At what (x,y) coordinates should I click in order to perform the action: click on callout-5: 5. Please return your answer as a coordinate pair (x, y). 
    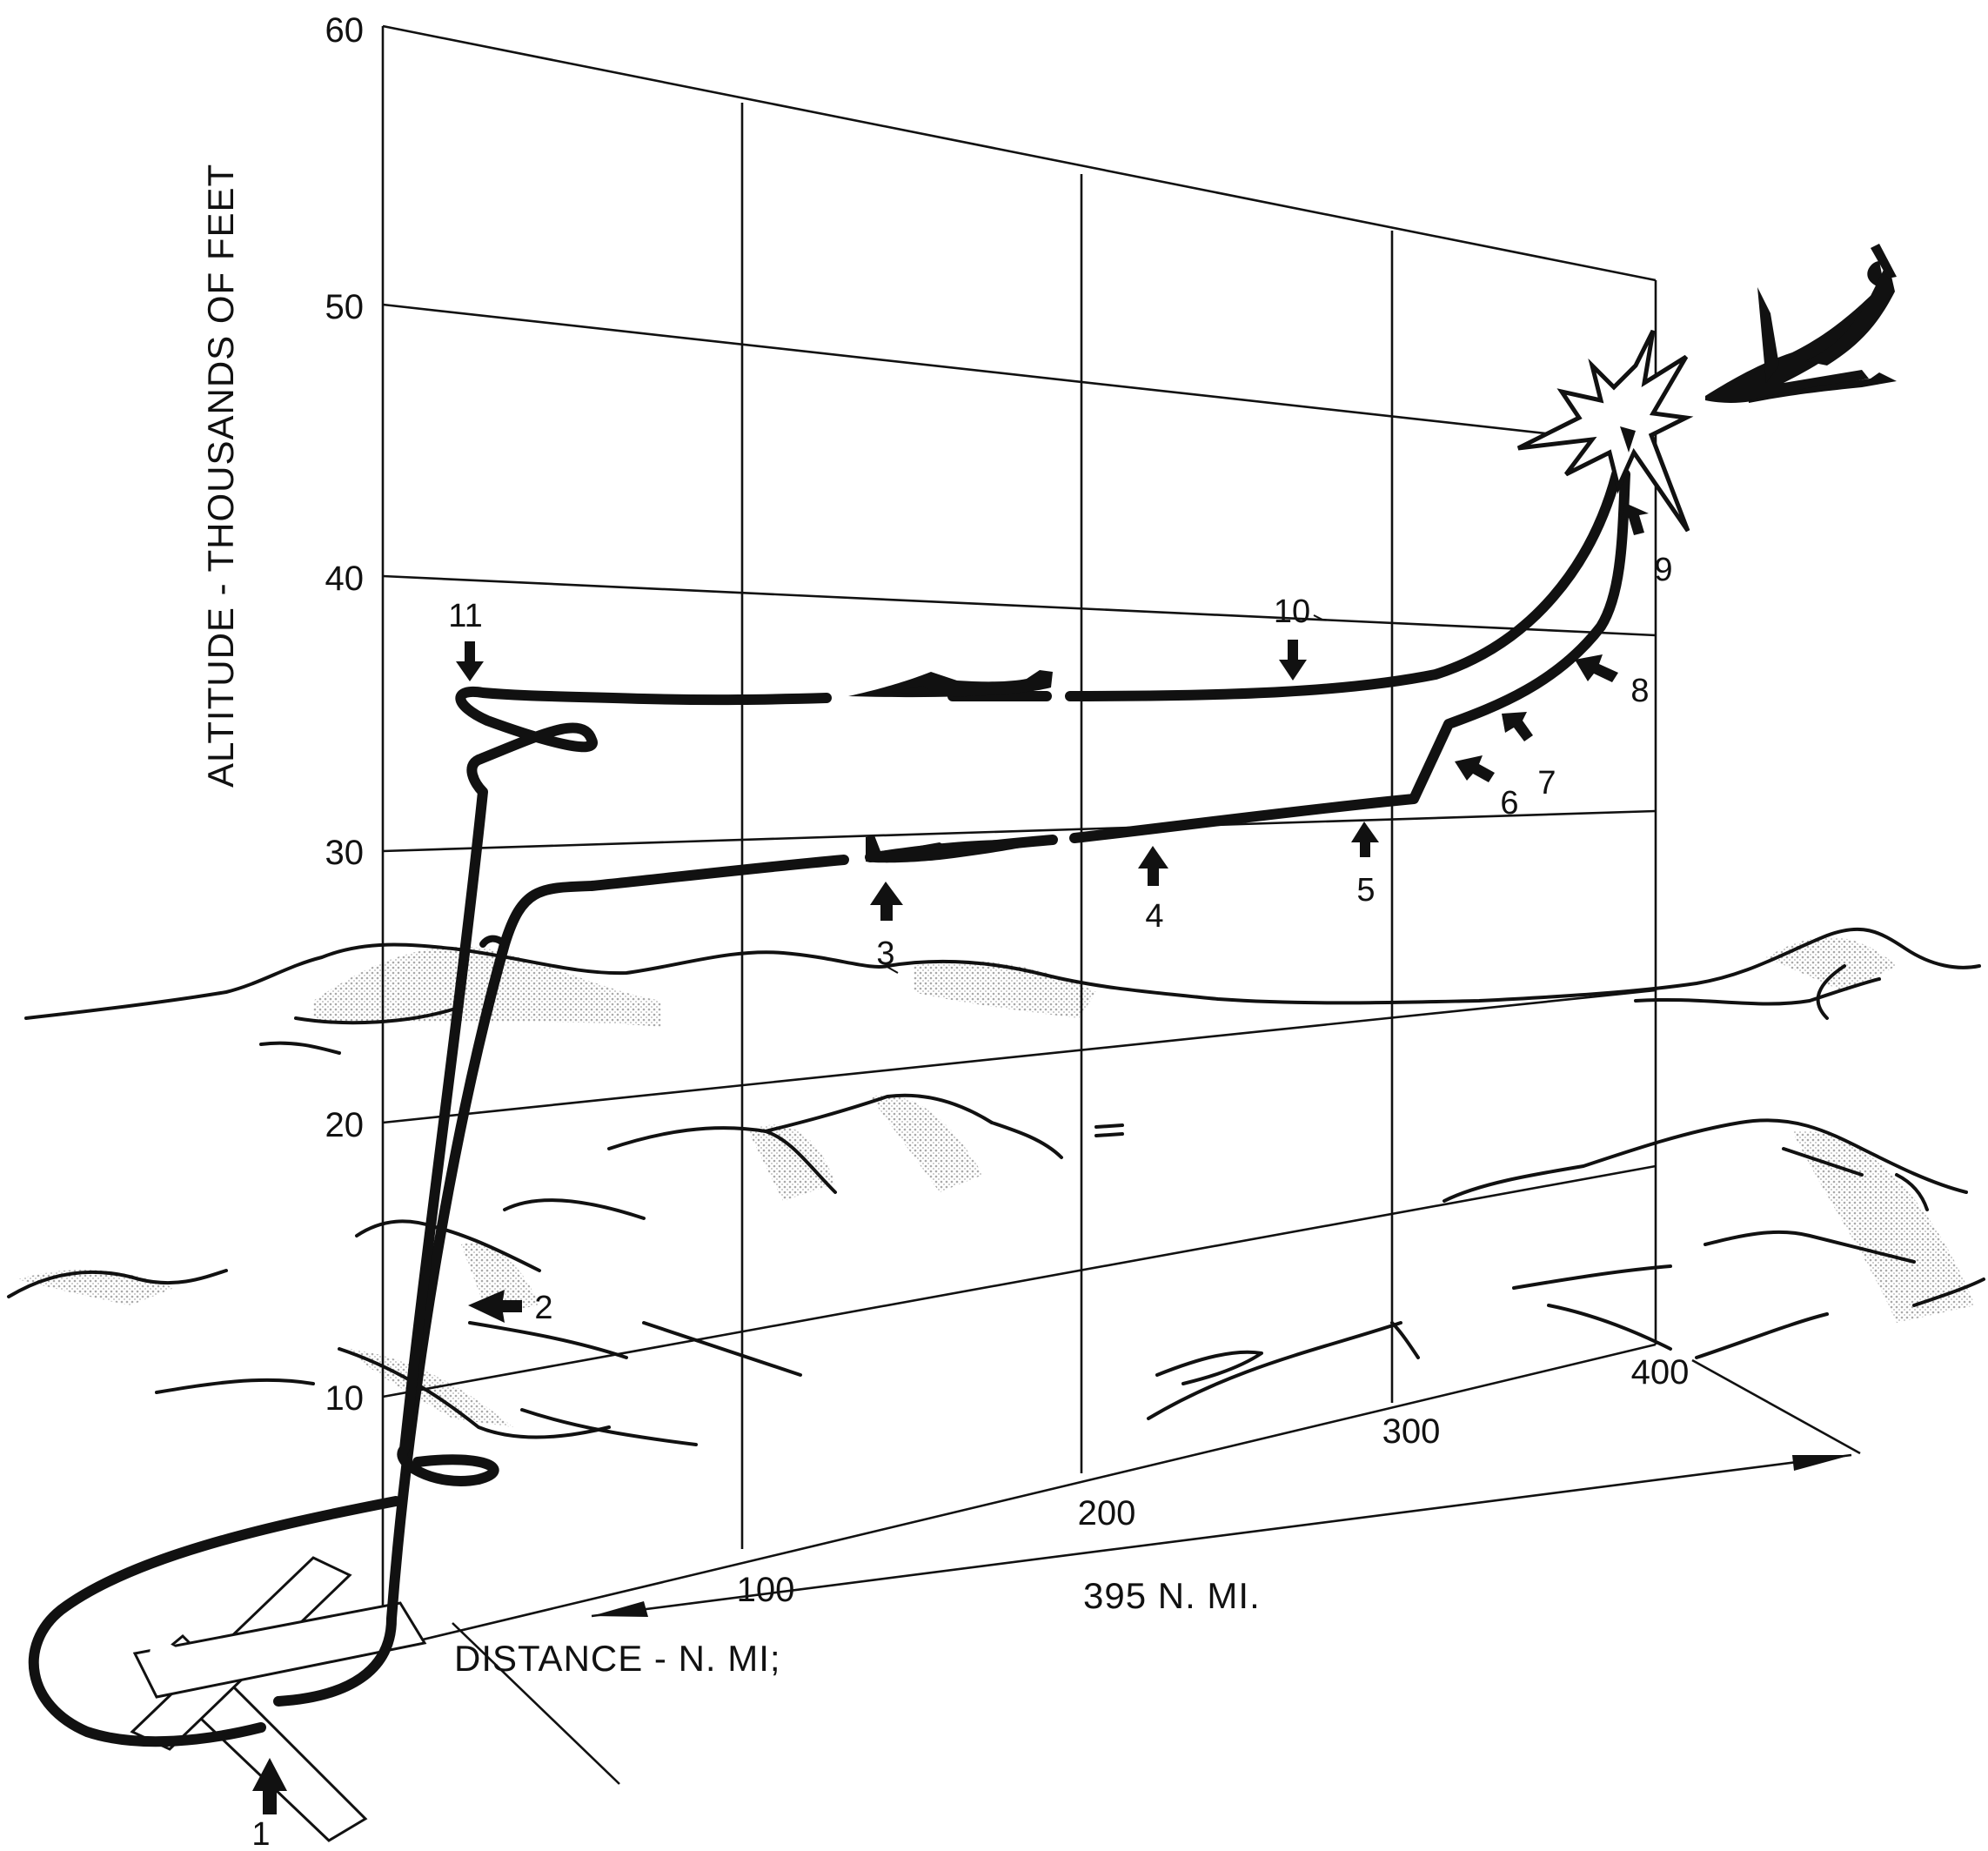
    Looking at the image, I should click on (1365, 890).